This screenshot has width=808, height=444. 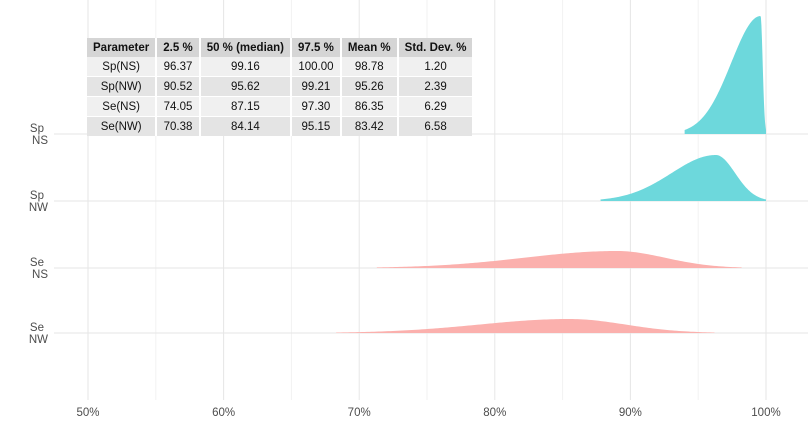 I want to click on table-cell: 1.20, so click(x=435, y=67).